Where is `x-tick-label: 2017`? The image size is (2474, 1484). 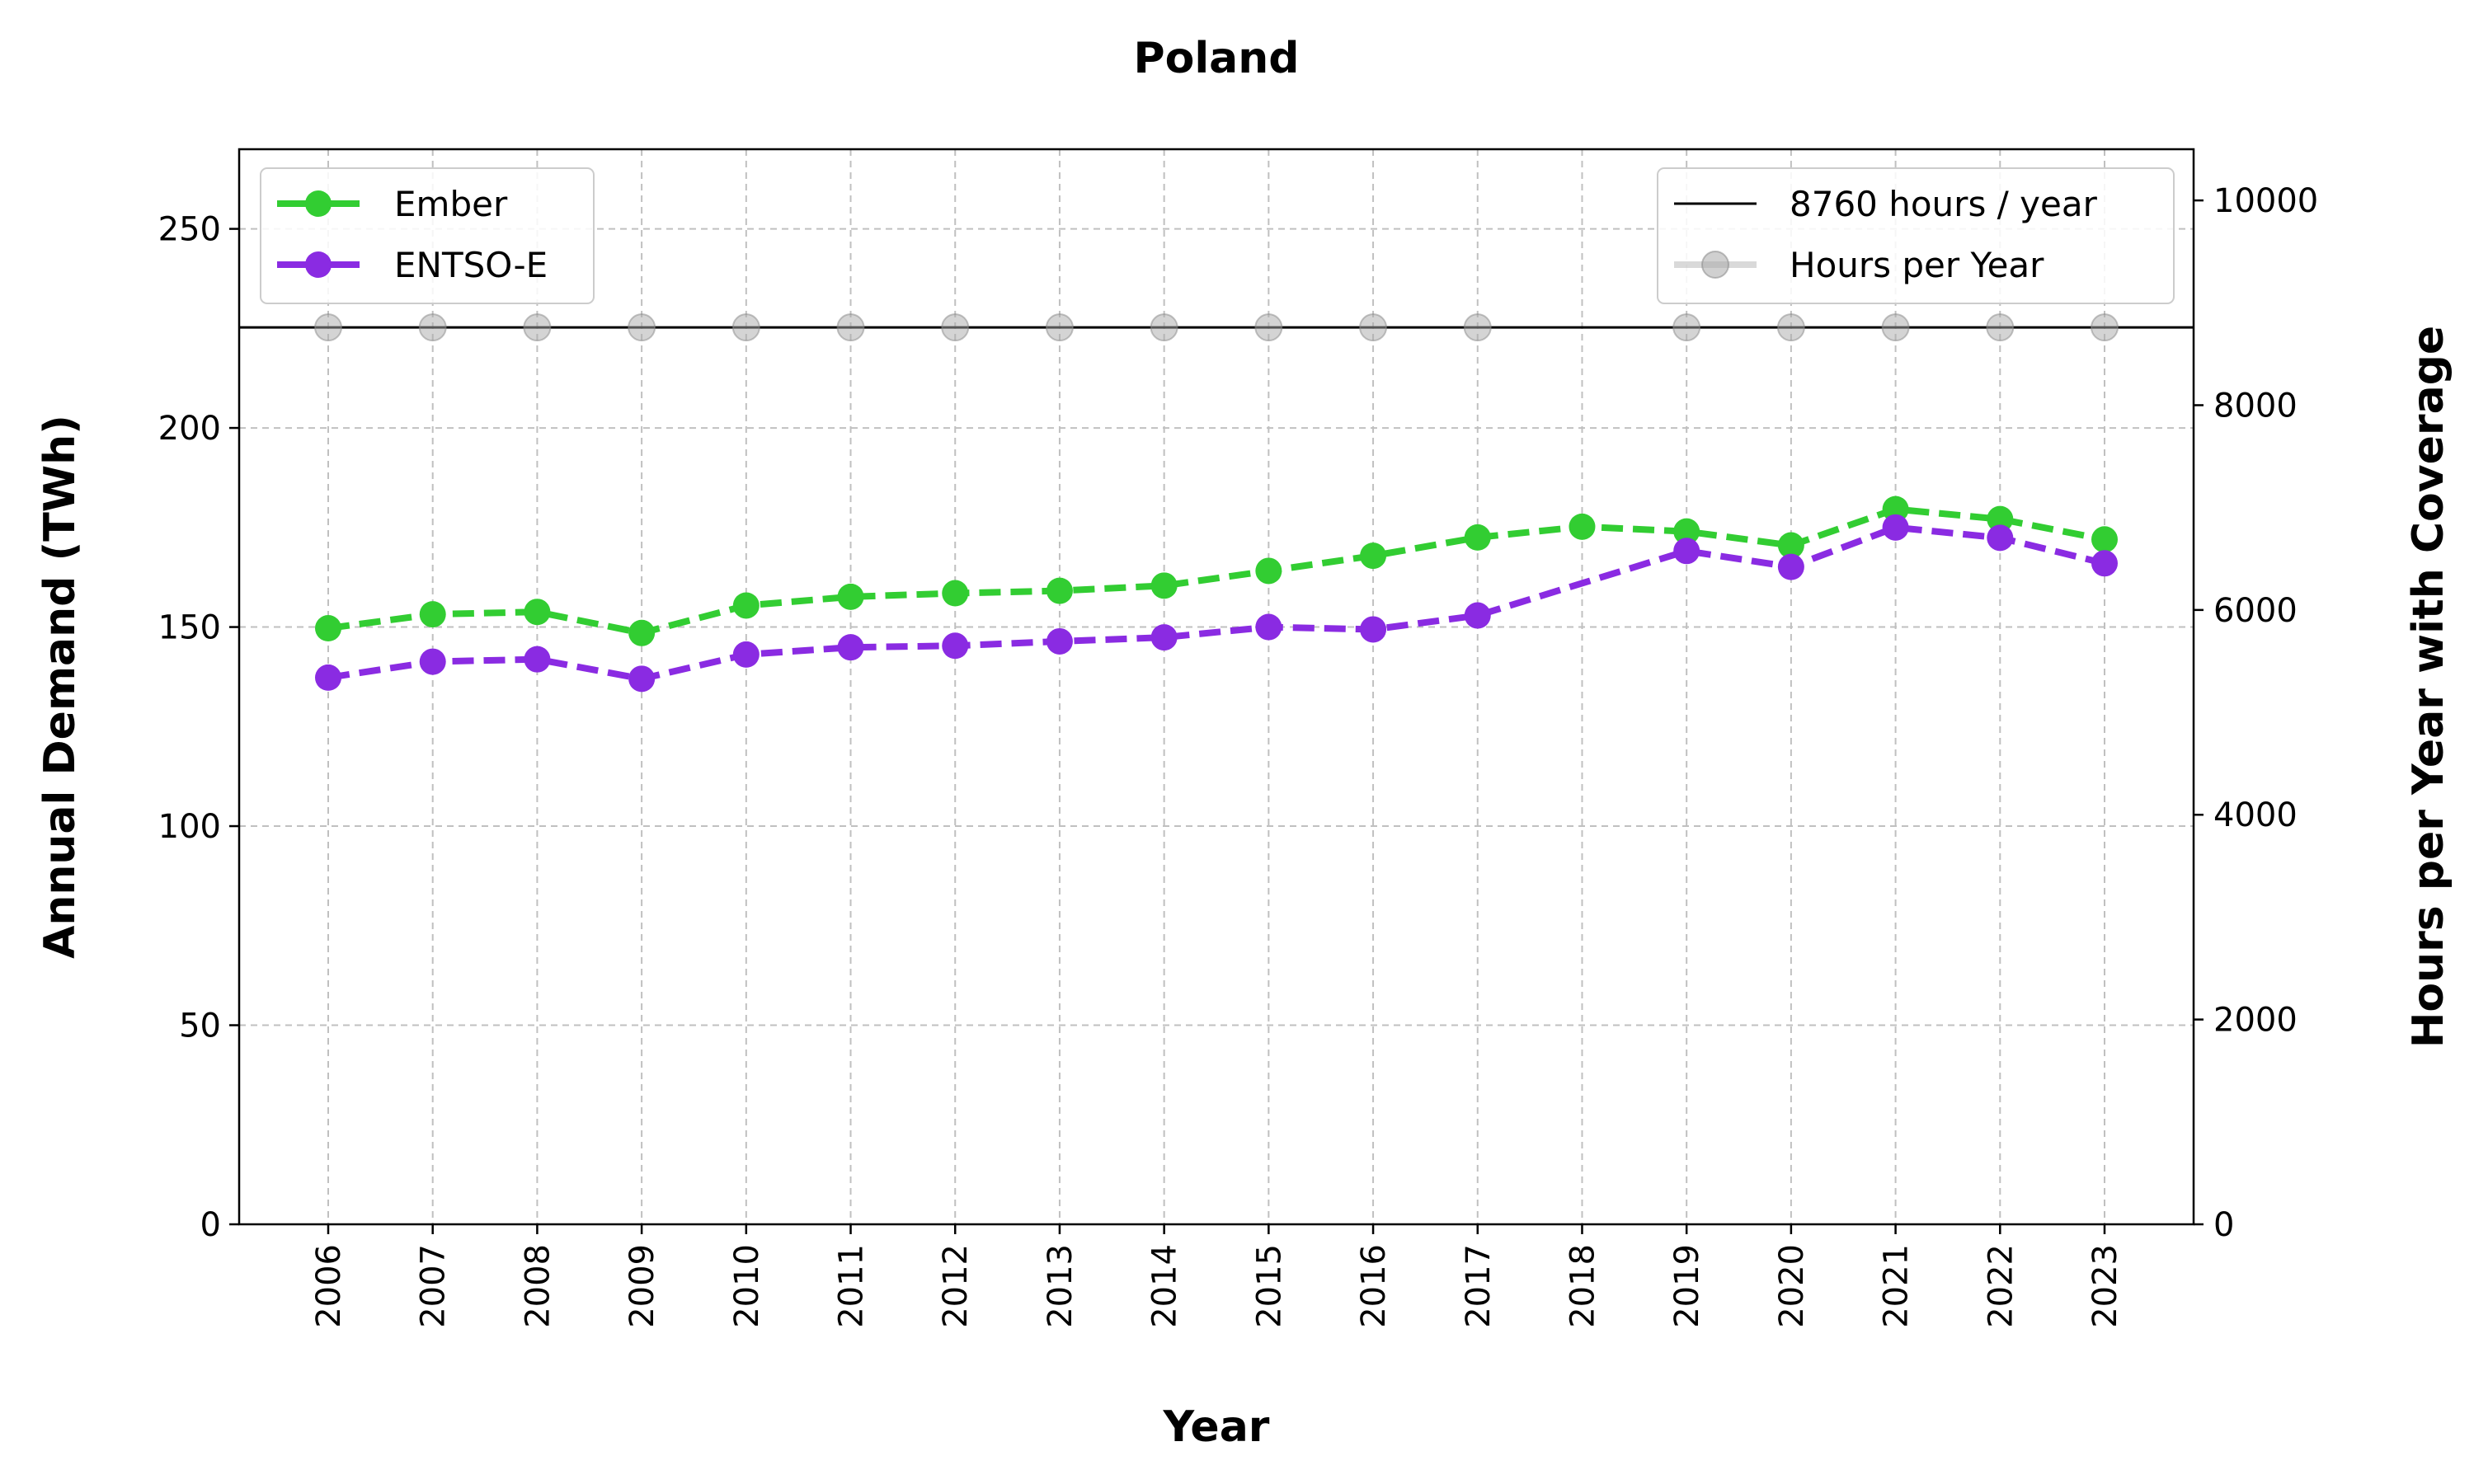 x-tick-label: 2017 is located at coordinates (1479, 1286).